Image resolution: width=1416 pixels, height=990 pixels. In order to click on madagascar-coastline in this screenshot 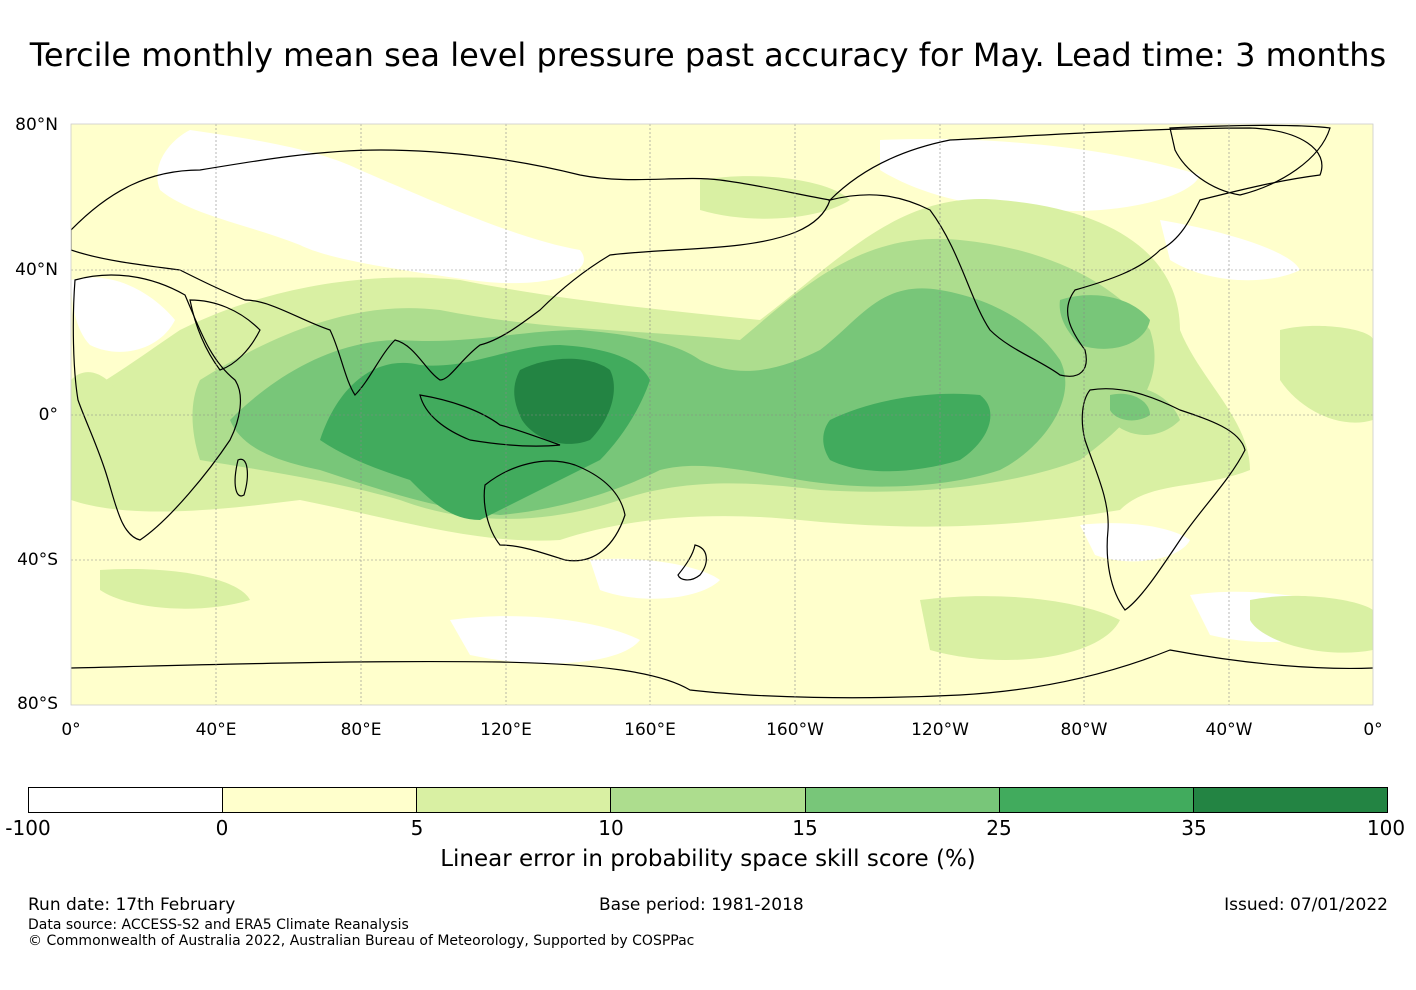, I will do `click(241, 477)`.